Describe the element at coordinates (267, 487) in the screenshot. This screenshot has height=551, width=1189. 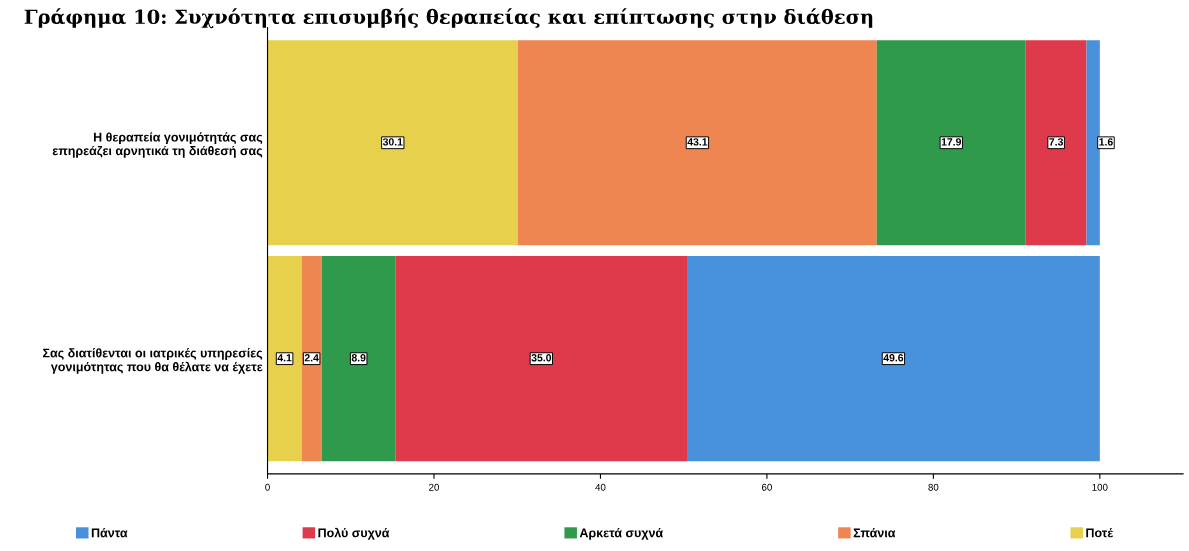
I see `x-tick-label: 0` at that location.